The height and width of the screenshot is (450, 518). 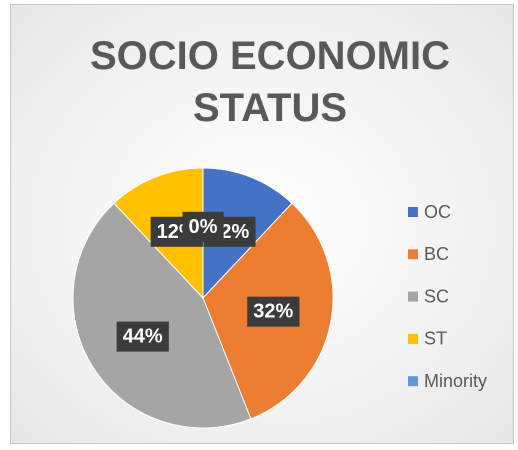 I want to click on data-label-text: 44%, so click(x=143, y=337).